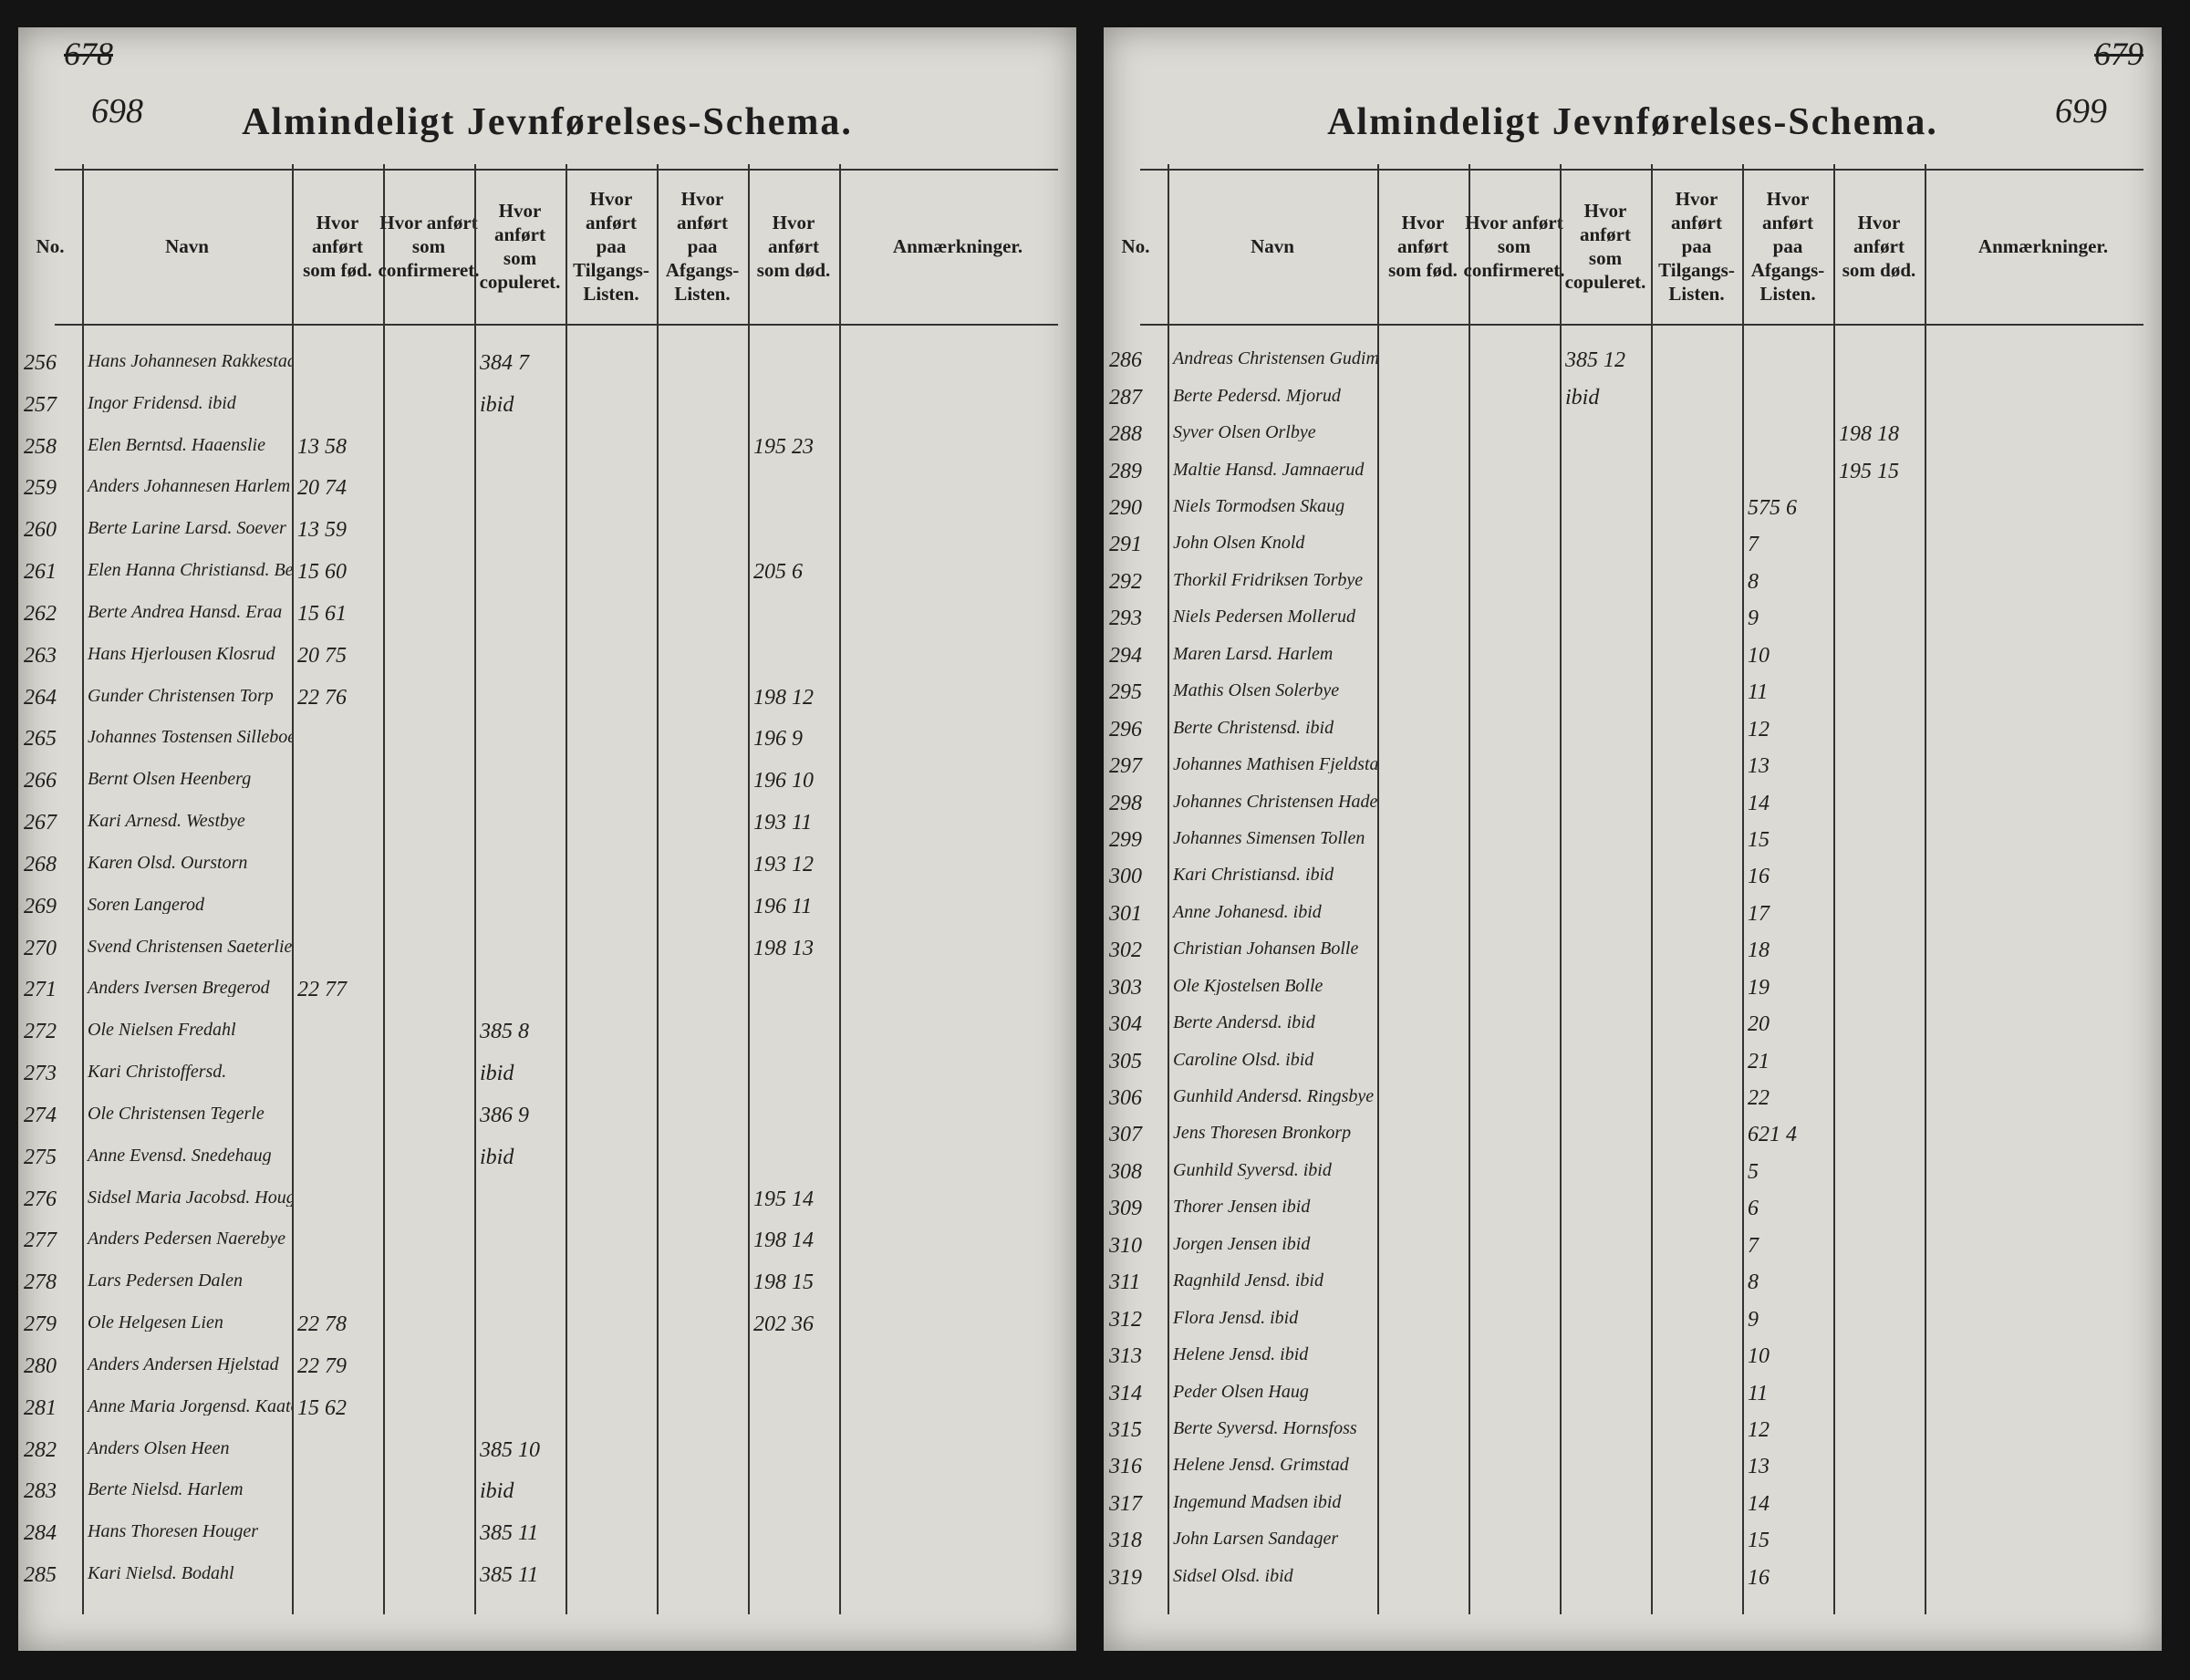 Image resolution: width=2190 pixels, height=1680 pixels. I want to click on cell-name: Jens Thoresen Bronkorp, so click(1262, 1133).